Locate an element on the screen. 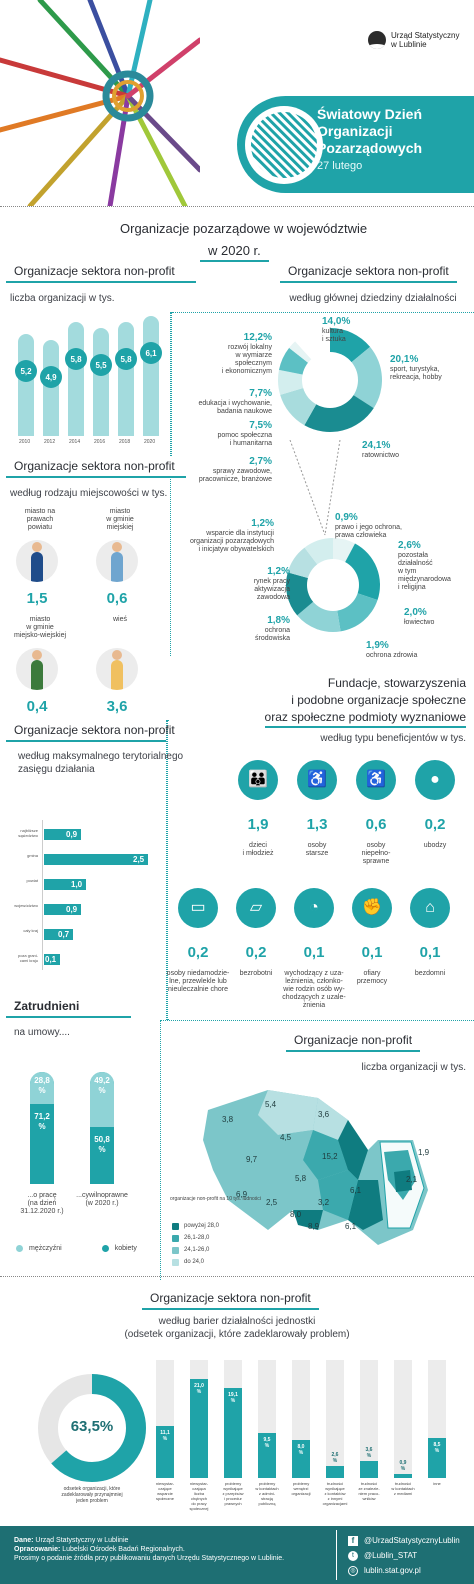  s3-item-value: 3,6 is located at coordinates (117, 706).